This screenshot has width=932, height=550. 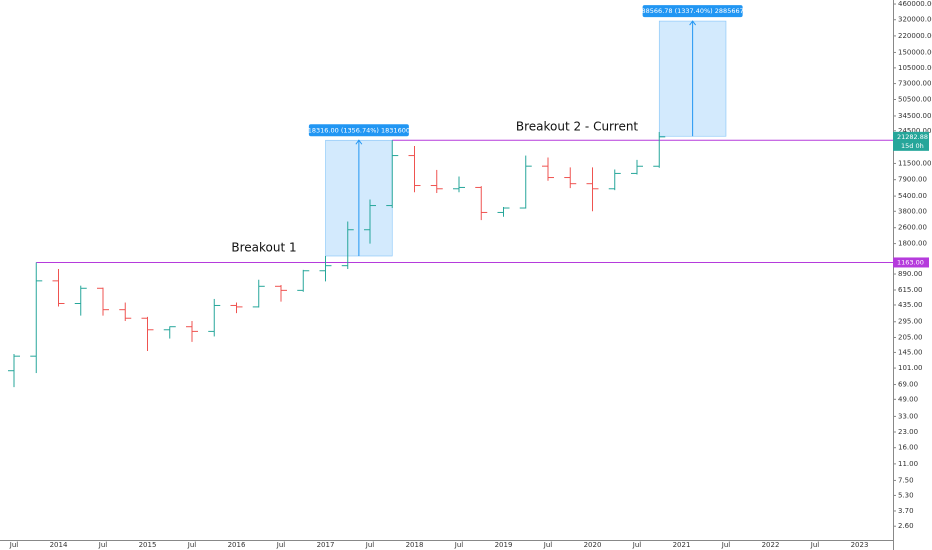 I want to click on y-tick-label: 1800.00, so click(x=912, y=244).